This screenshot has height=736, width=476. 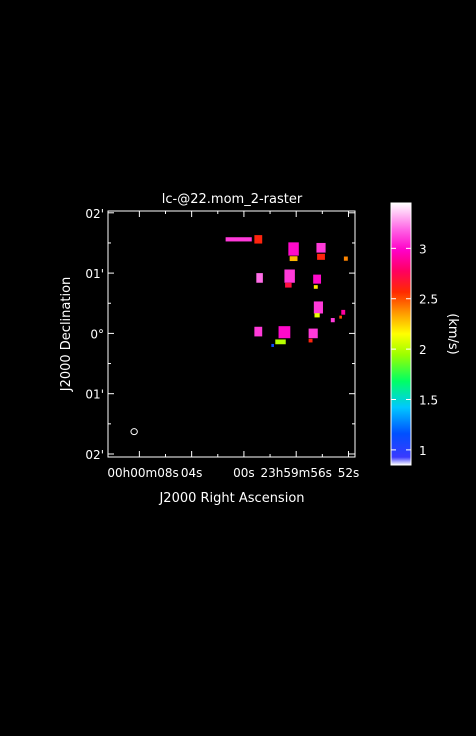 I want to click on colorbar-tick-label: 2.5, so click(x=428, y=300).